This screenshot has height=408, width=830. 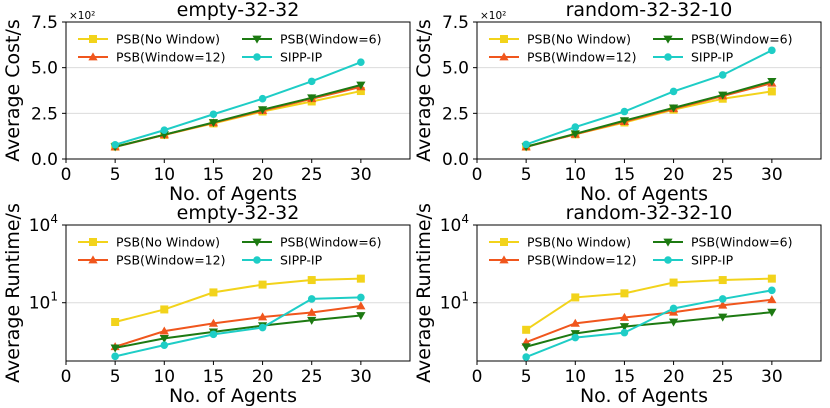 What do you see at coordinates (54, 219) in the screenshot?
I see `y-tick-exponent: 4` at bounding box center [54, 219].